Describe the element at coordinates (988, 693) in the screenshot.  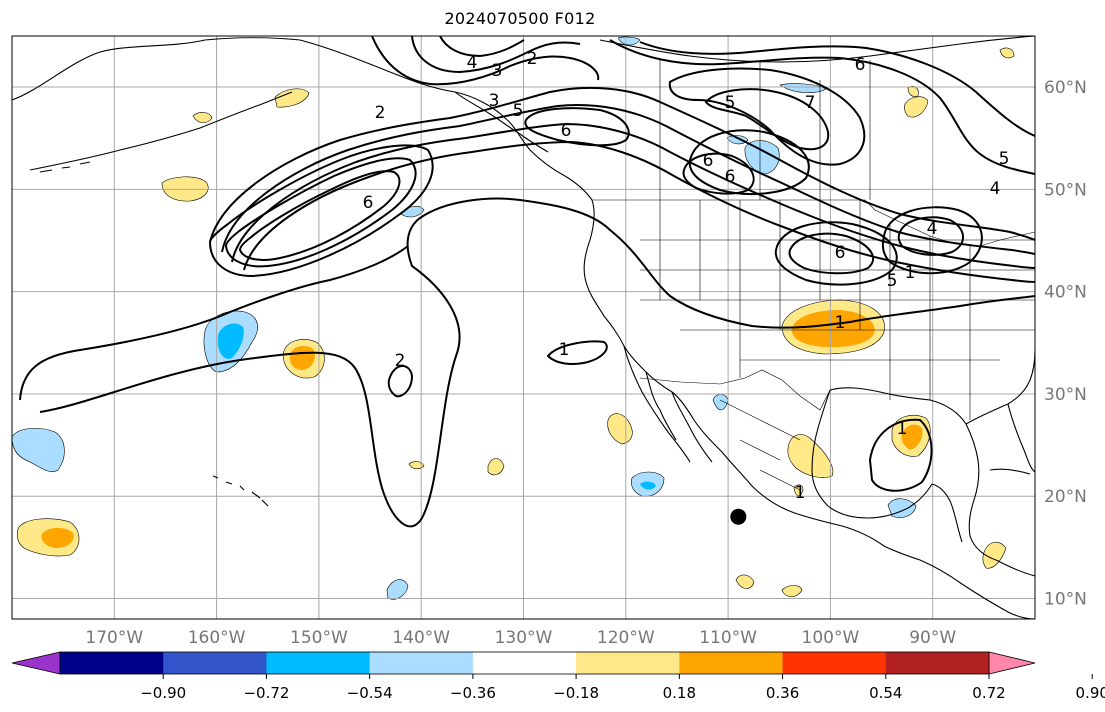
I see `colorbar-tick-label: 0.72` at that location.